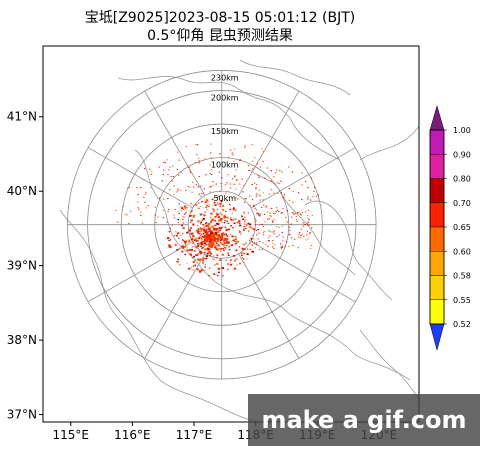 The height and width of the screenshot is (450, 480). Describe the element at coordinates (132, 435) in the screenshot. I see `x-tick-label: 116°E` at that location.